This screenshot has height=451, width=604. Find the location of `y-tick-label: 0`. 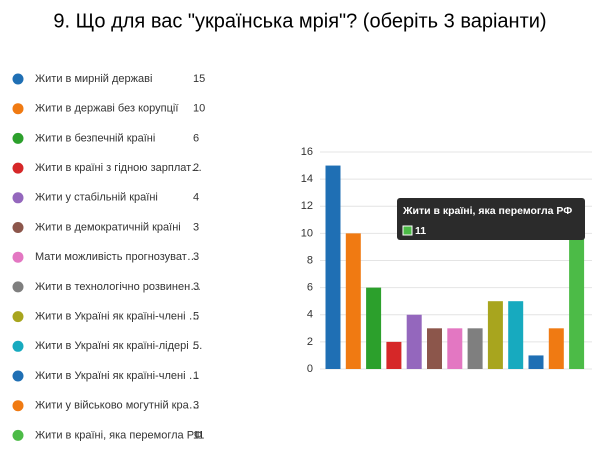

y-tick-label: 0 is located at coordinates (310, 369).